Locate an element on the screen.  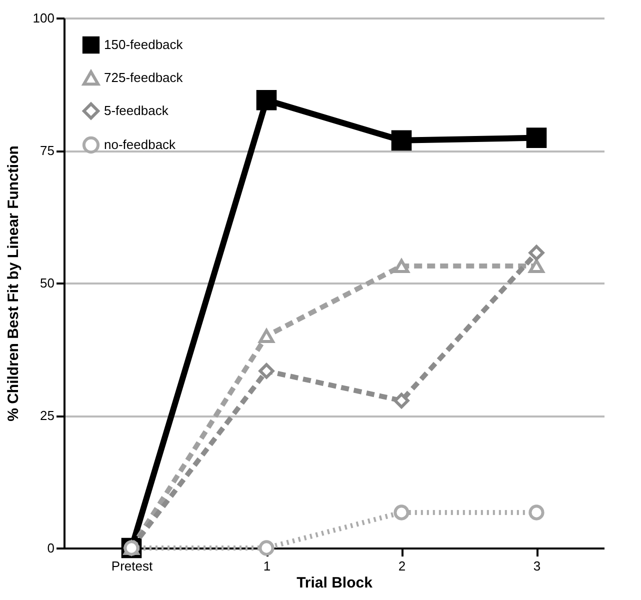
y-tick-label: 0 is located at coordinates (50, 548).